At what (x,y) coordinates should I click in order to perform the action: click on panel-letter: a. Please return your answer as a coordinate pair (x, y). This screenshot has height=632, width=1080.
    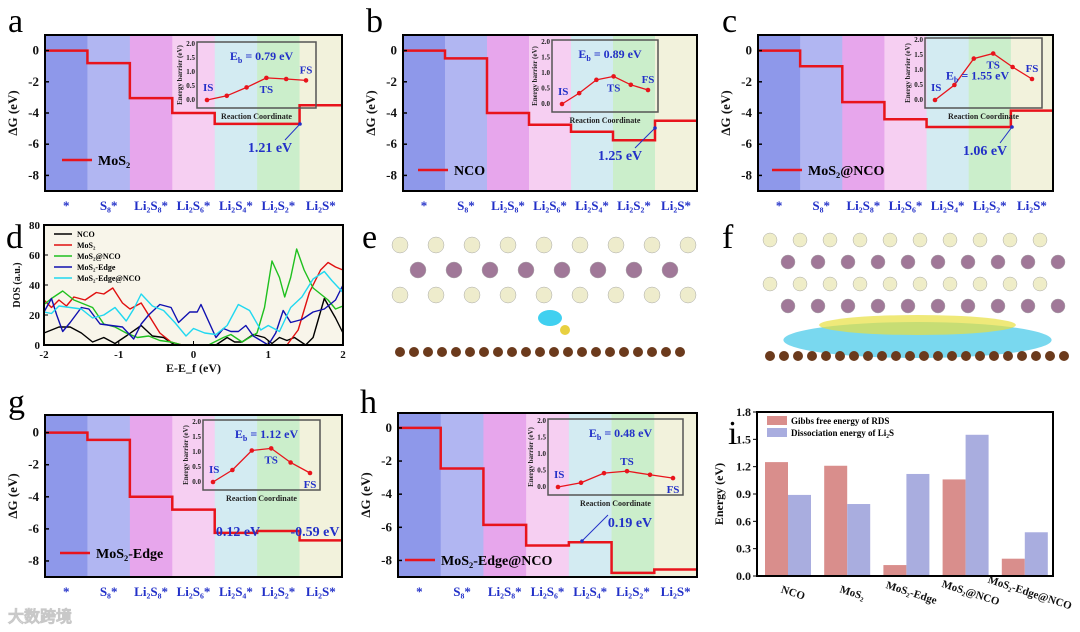
    Looking at the image, I should click on (15, 21).